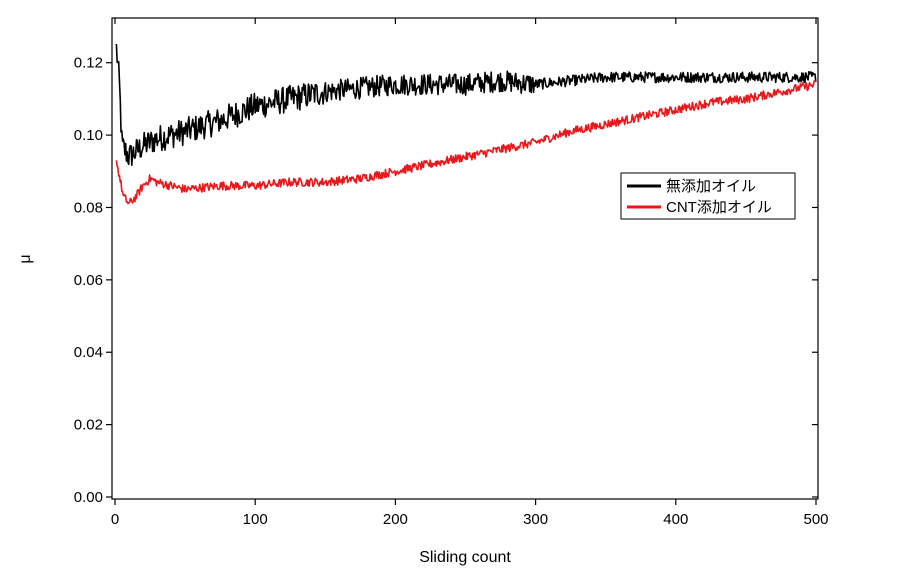 This screenshot has height=575, width=900. What do you see at coordinates (719, 207) in the screenshot?
I see `legend-label-cnt-oil: CNT添加オイル` at bounding box center [719, 207].